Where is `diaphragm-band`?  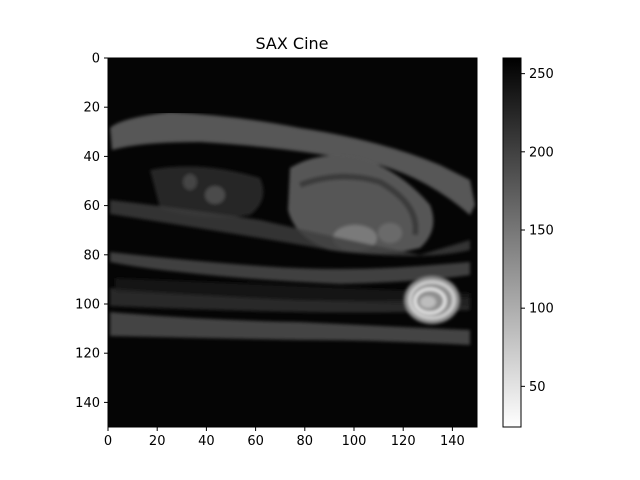 diaphragm-band is located at coordinates (290, 228).